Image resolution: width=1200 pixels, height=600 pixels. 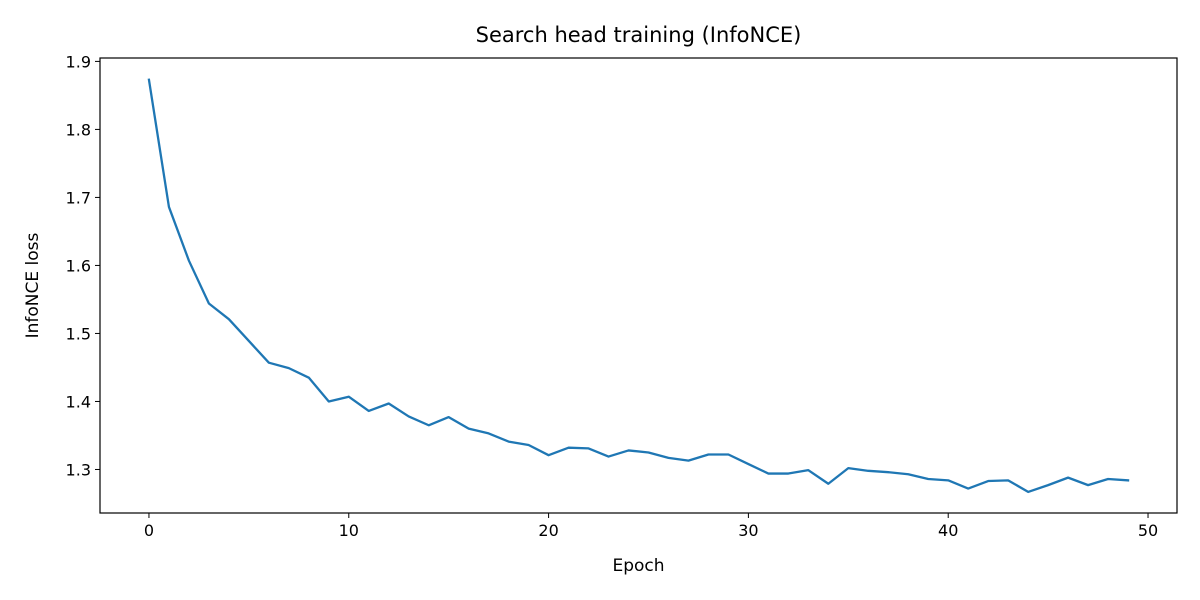 What do you see at coordinates (78, 129) in the screenshot?
I see `y-tick-label: 1.8` at bounding box center [78, 129].